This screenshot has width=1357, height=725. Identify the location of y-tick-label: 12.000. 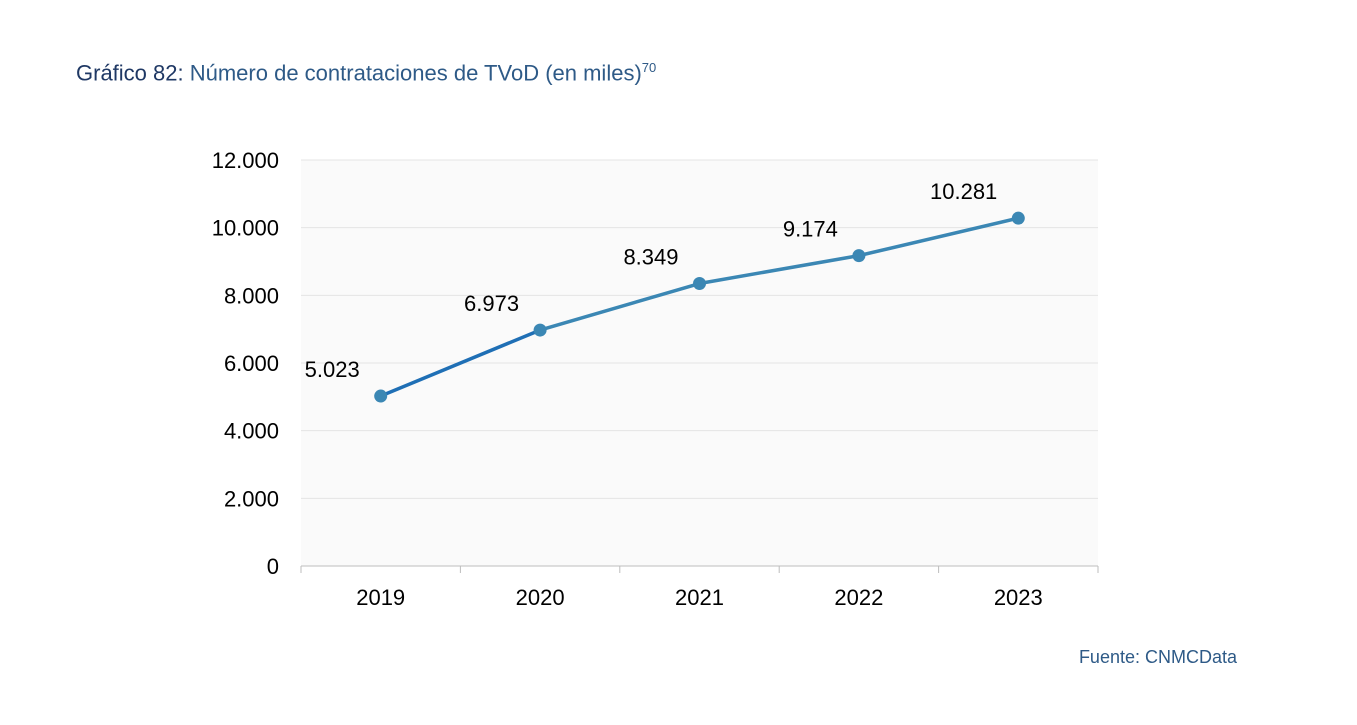
(245, 160).